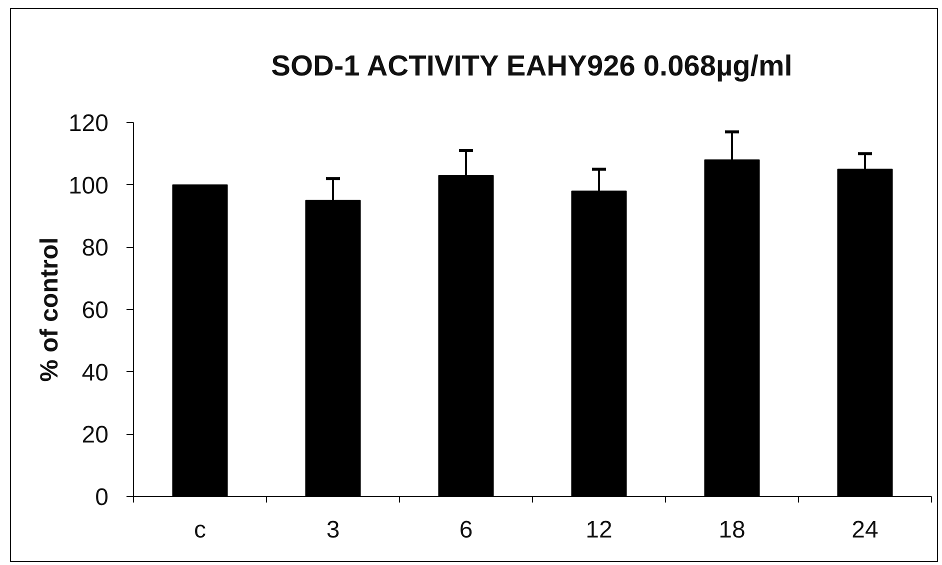 The image size is (942, 565). I want to click on x-tick-label: 24, so click(865, 530).